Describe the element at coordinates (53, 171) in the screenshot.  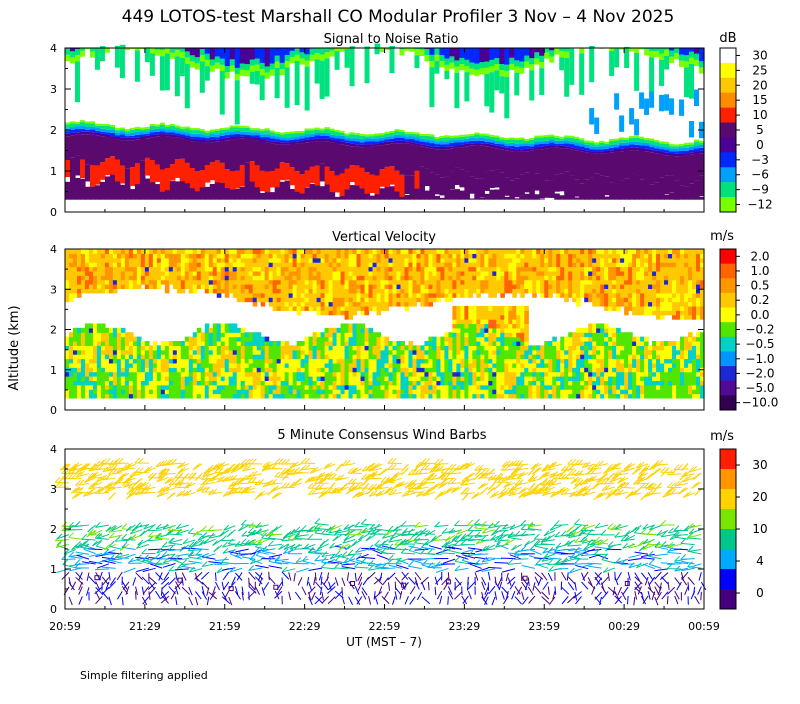
I see `y-tick-label: 1` at that location.